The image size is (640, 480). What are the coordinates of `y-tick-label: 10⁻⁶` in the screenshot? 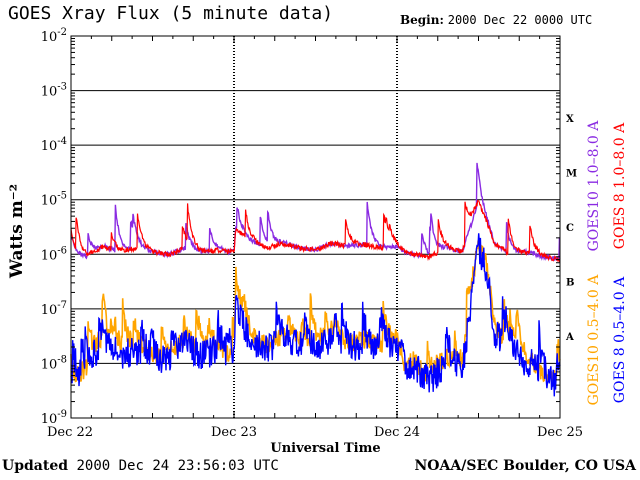 It's located at (54, 254).